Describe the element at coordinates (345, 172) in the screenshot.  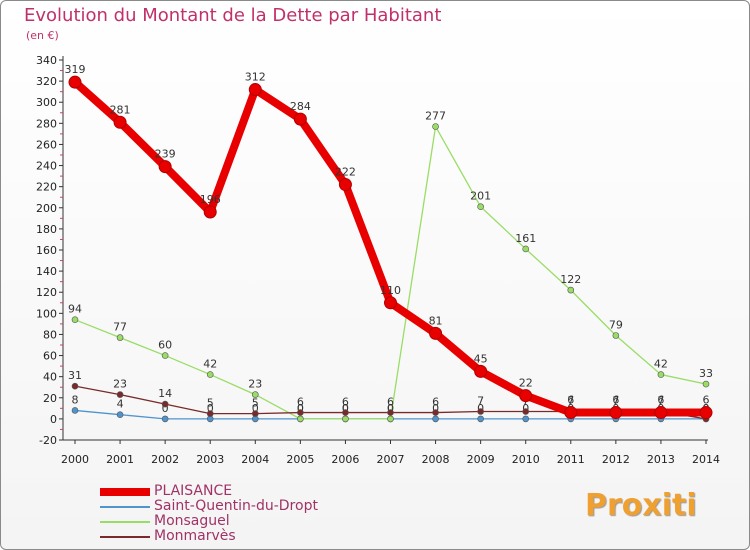
I see `data-label: 222` at that location.